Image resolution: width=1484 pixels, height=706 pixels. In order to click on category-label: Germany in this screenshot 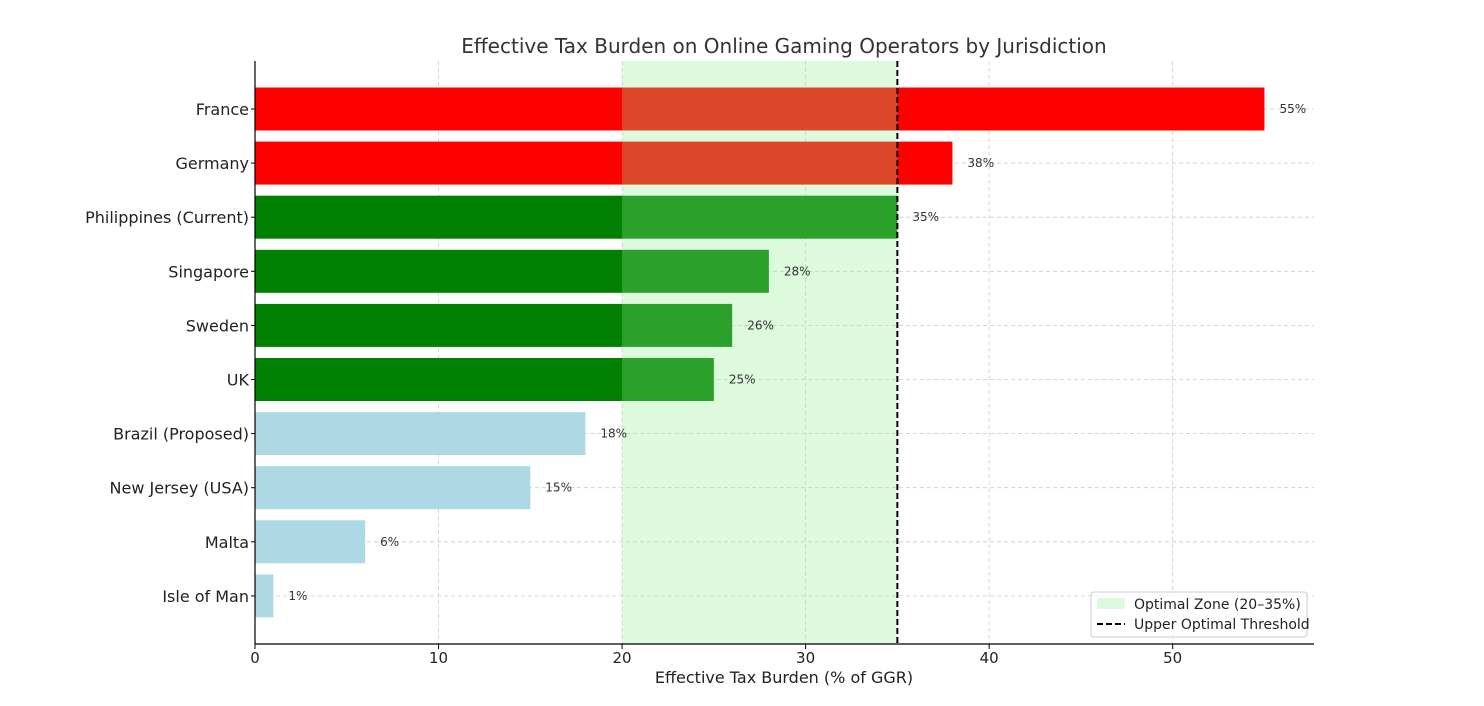, I will do `click(212, 163)`.